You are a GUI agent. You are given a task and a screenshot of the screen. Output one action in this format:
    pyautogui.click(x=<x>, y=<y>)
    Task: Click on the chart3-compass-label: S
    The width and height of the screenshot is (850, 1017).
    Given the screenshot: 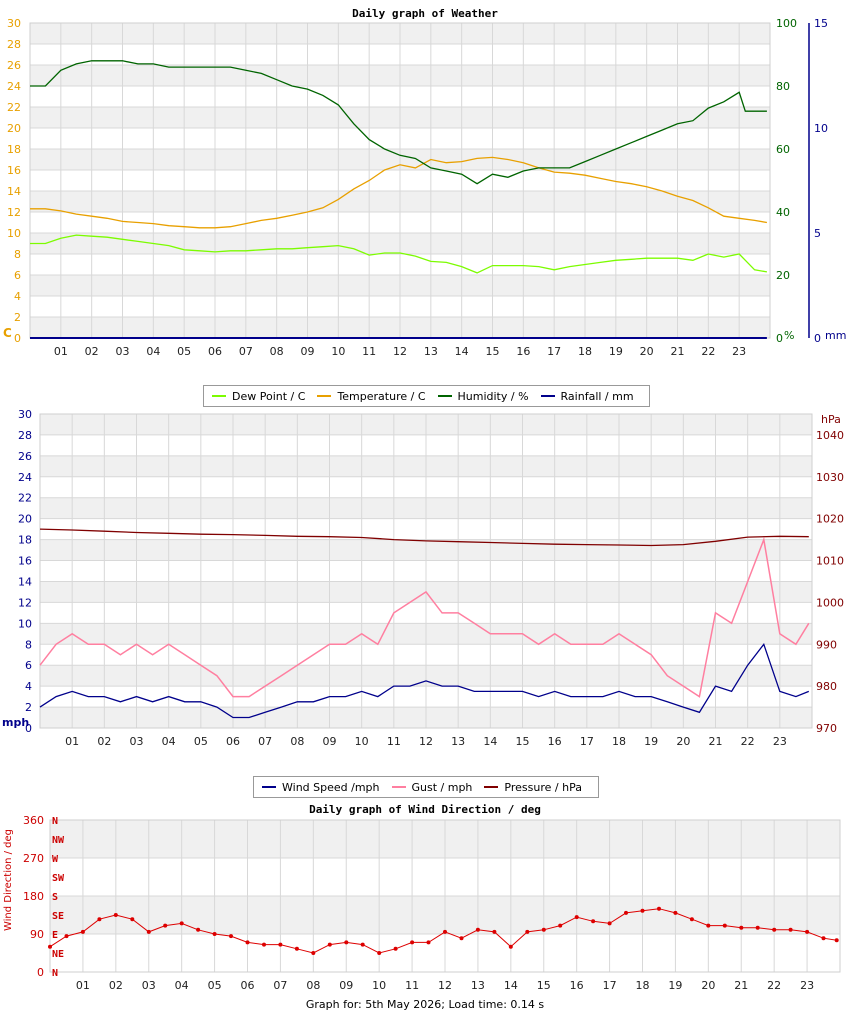 What is the action you would take?
    pyautogui.click(x=55, y=897)
    